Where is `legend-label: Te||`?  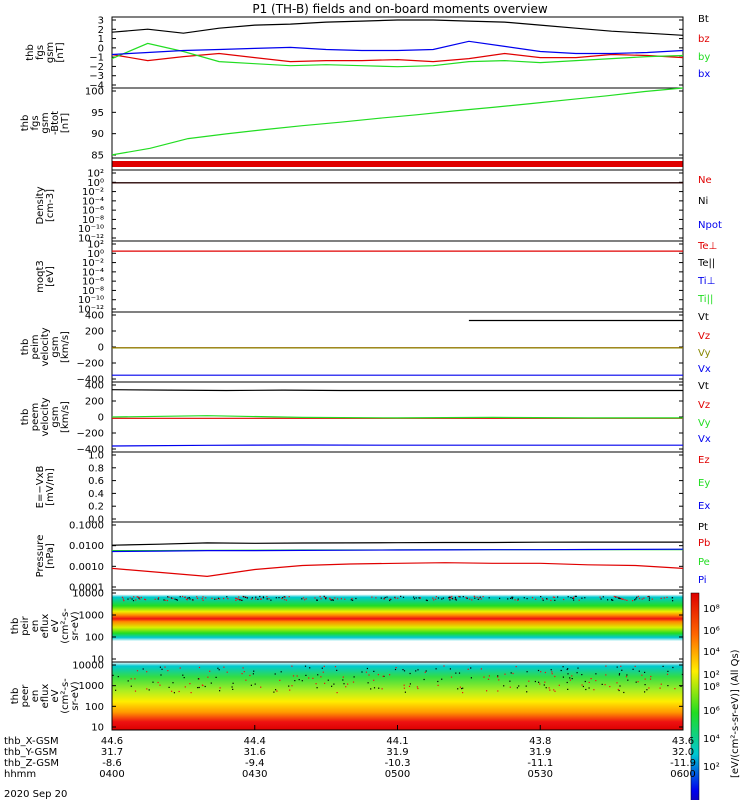
legend-label: Te|| is located at coordinates (706, 263).